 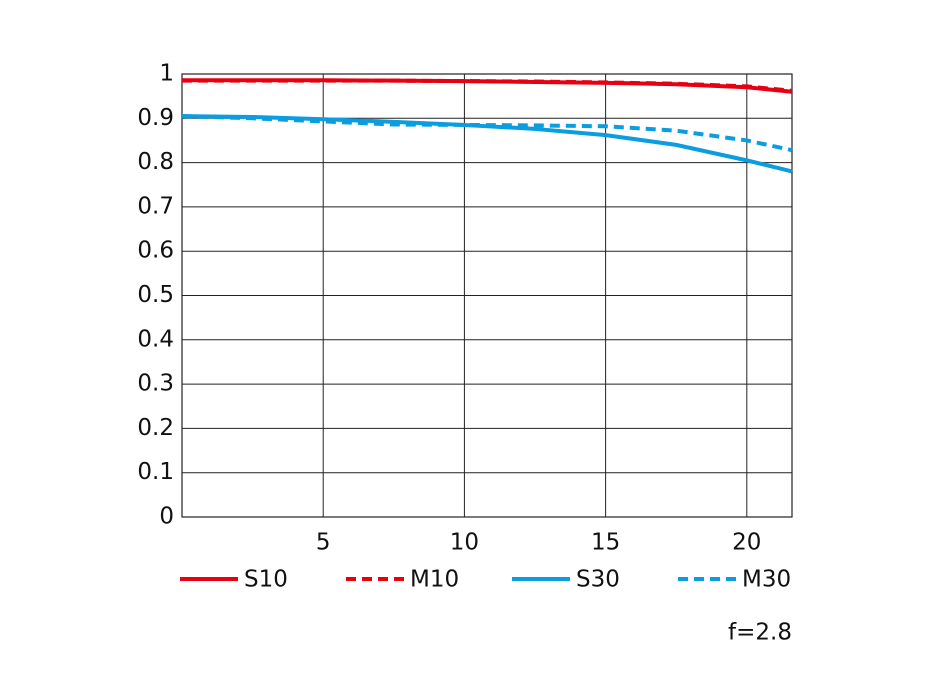 I want to click on y-tick-label: 0.6, so click(x=155, y=251).